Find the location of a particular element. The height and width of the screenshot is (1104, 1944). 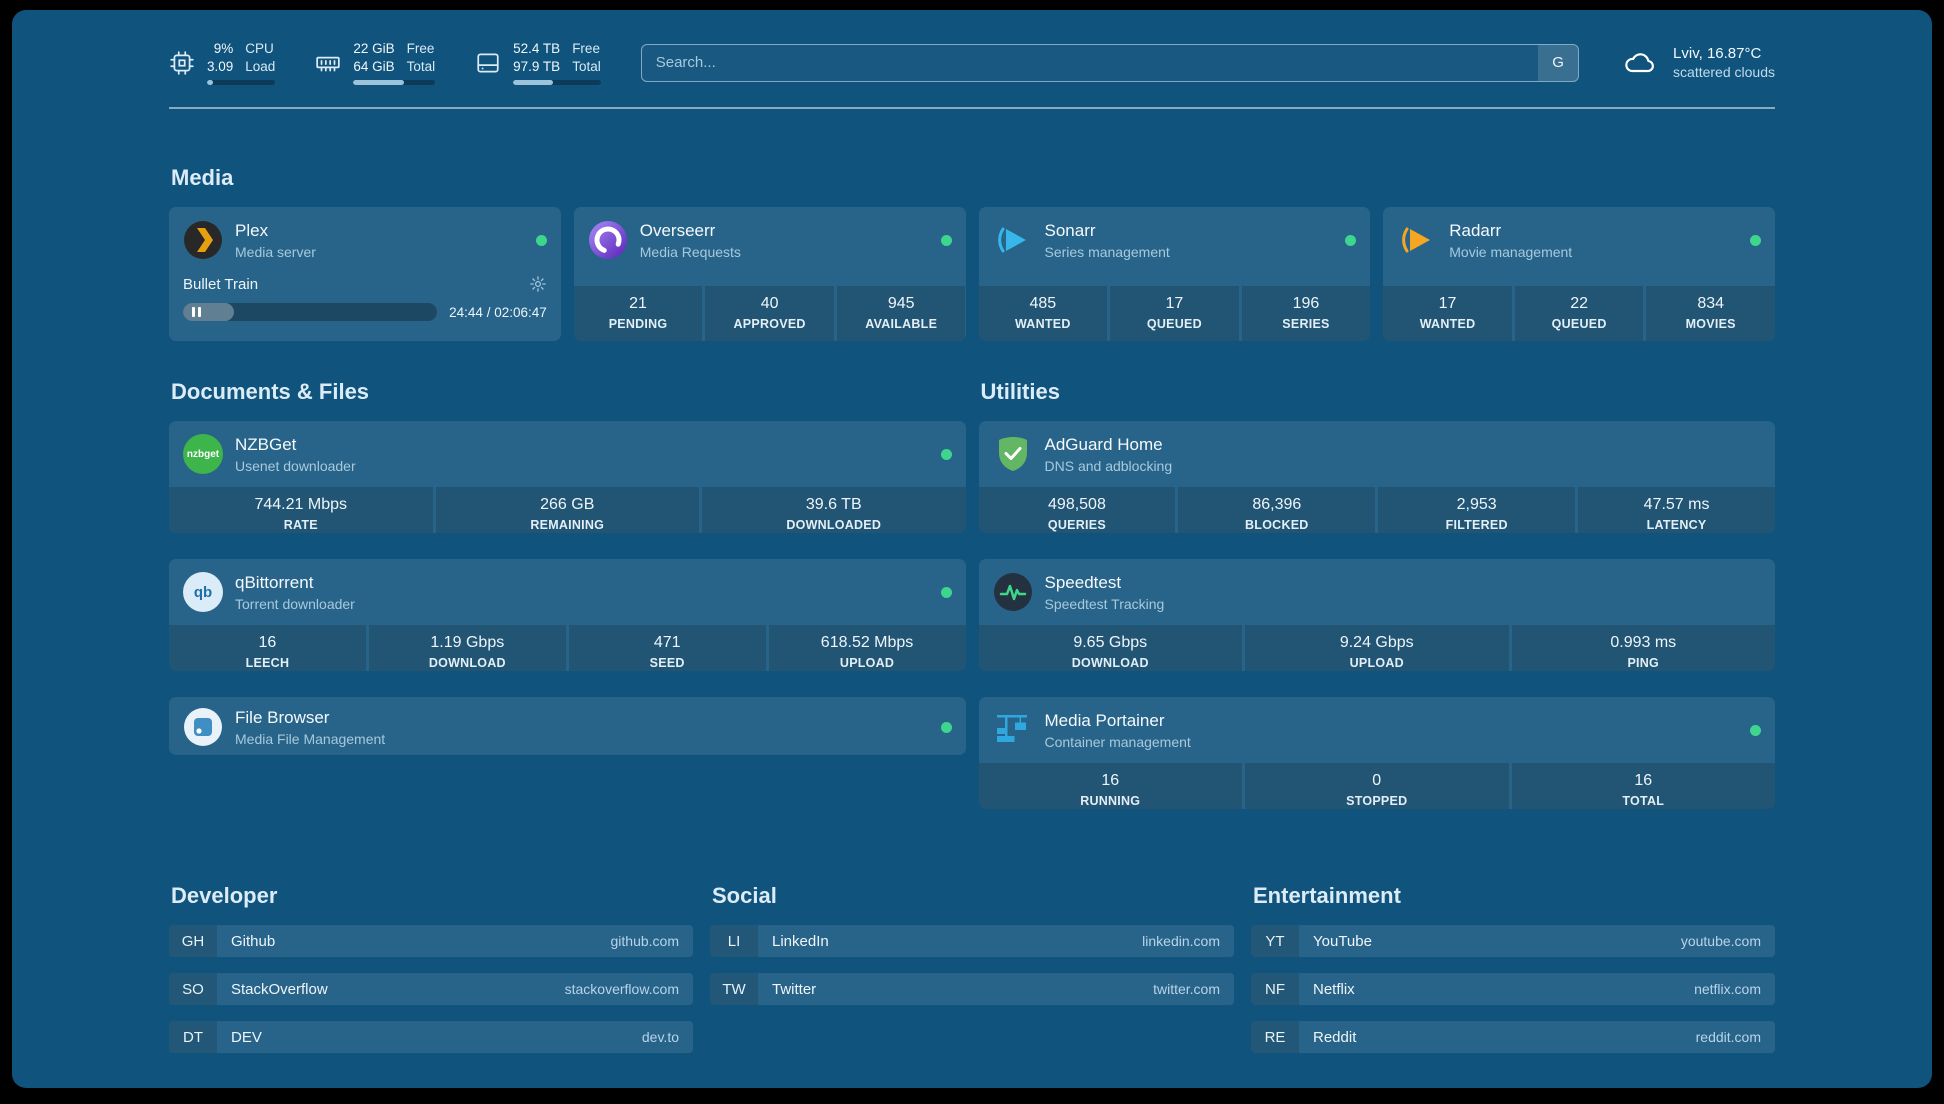

memory-icon is located at coordinates (328, 63).